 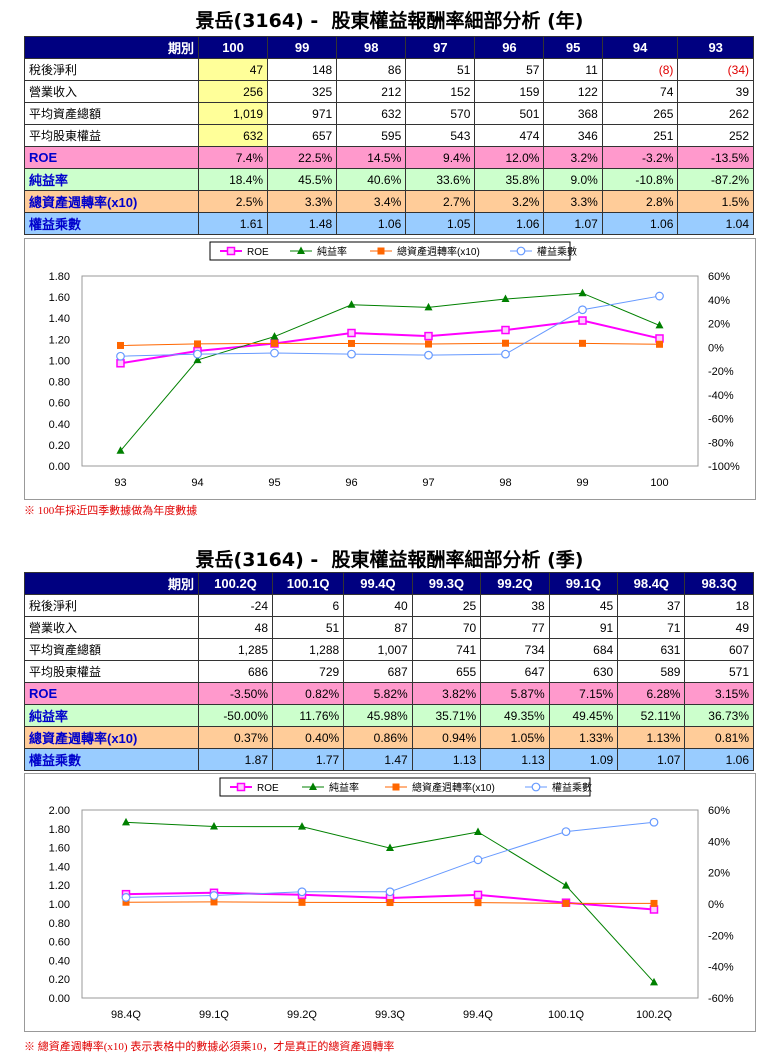 I want to click on y-left-tick-label: 1.60, so click(x=59, y=849).